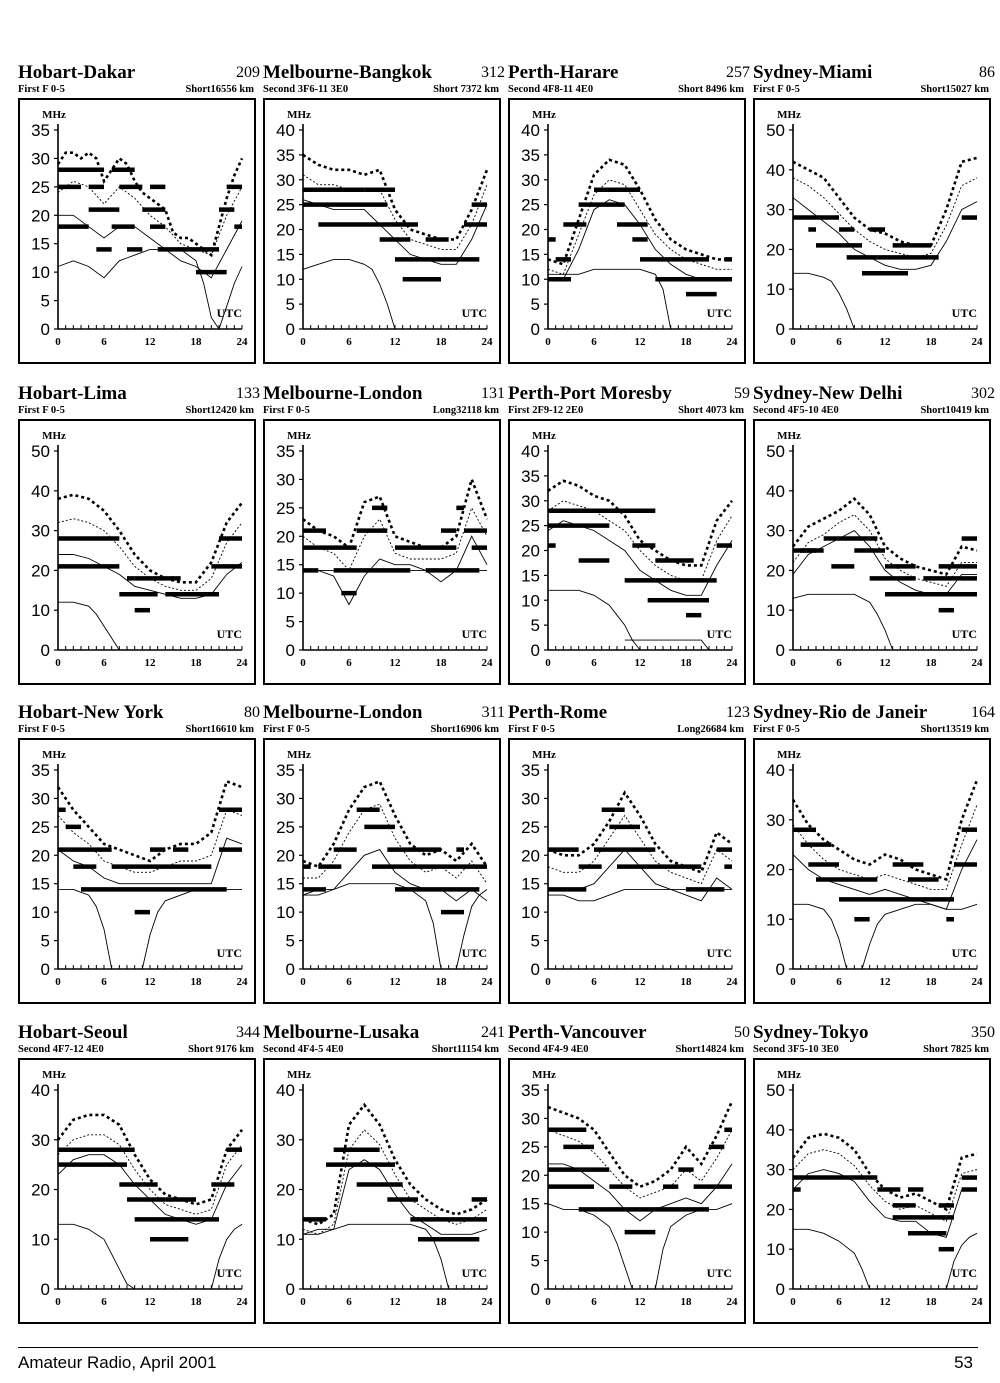  I want to click on chart-title: Perth-Rome, so click(558, 712).